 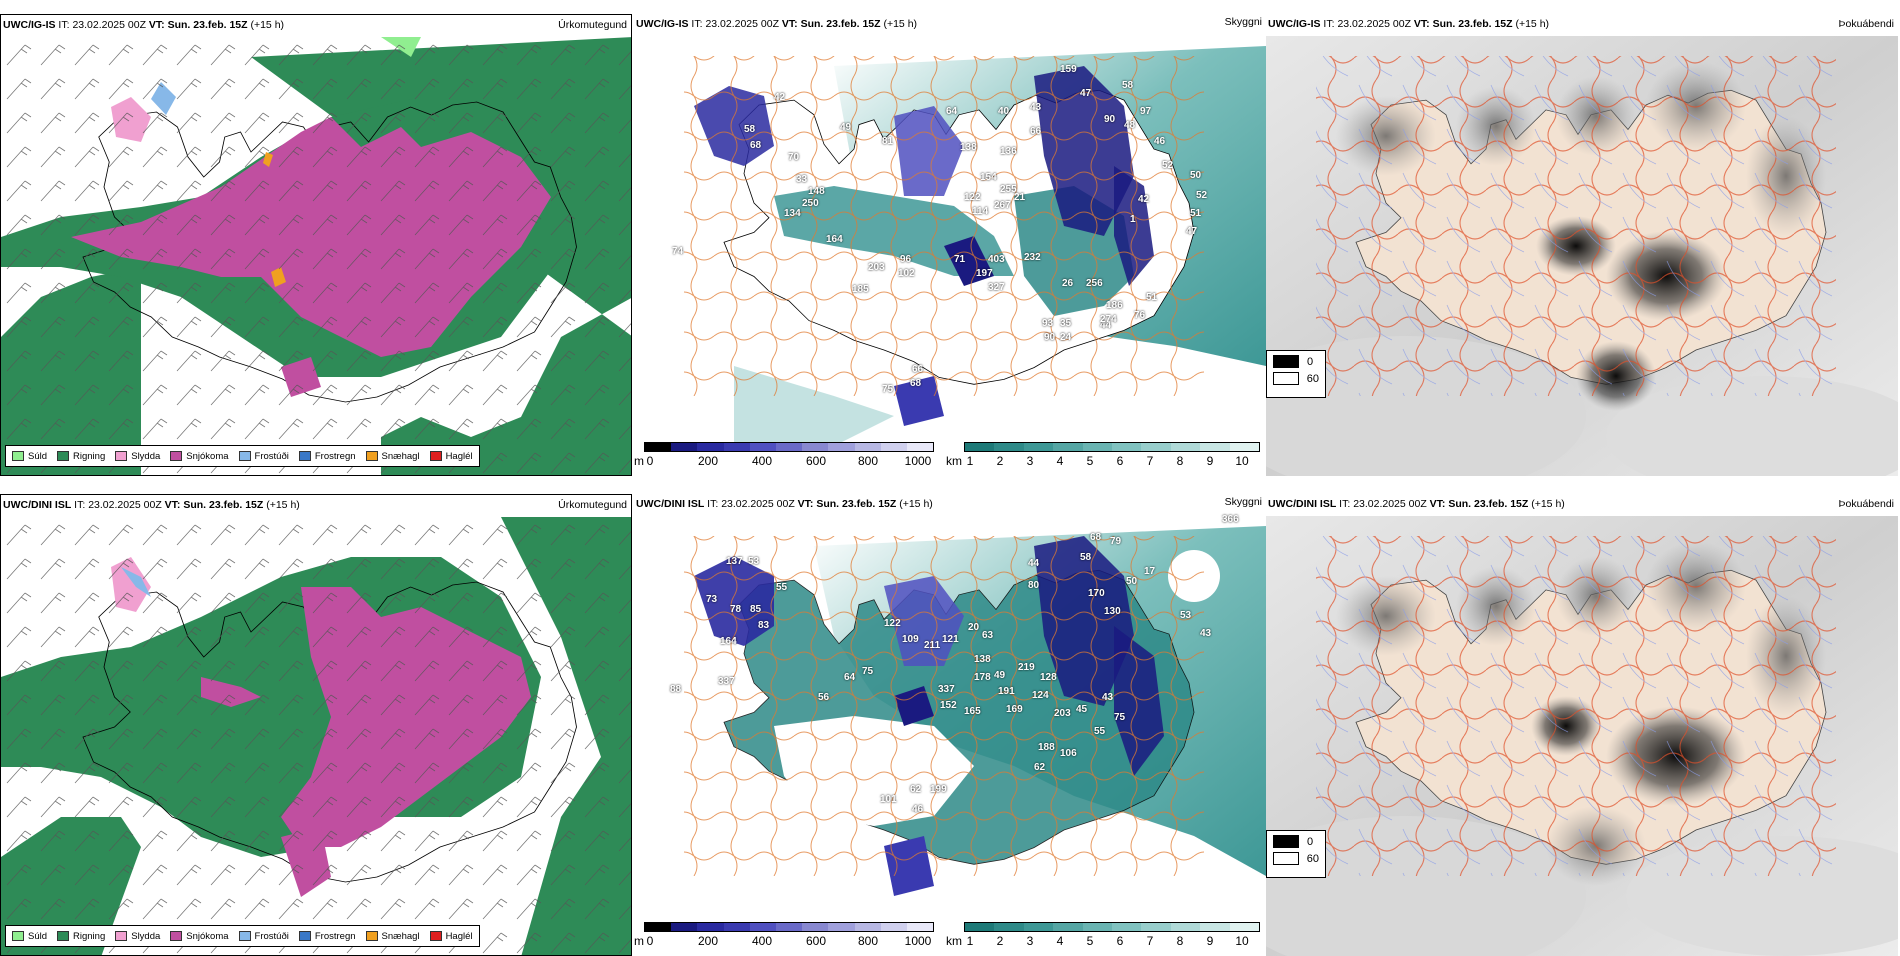 What do you see at coordinates (948, 705) in the screenshot?
I see `cloud-base-label: 152` at bounding box center [948, 705].